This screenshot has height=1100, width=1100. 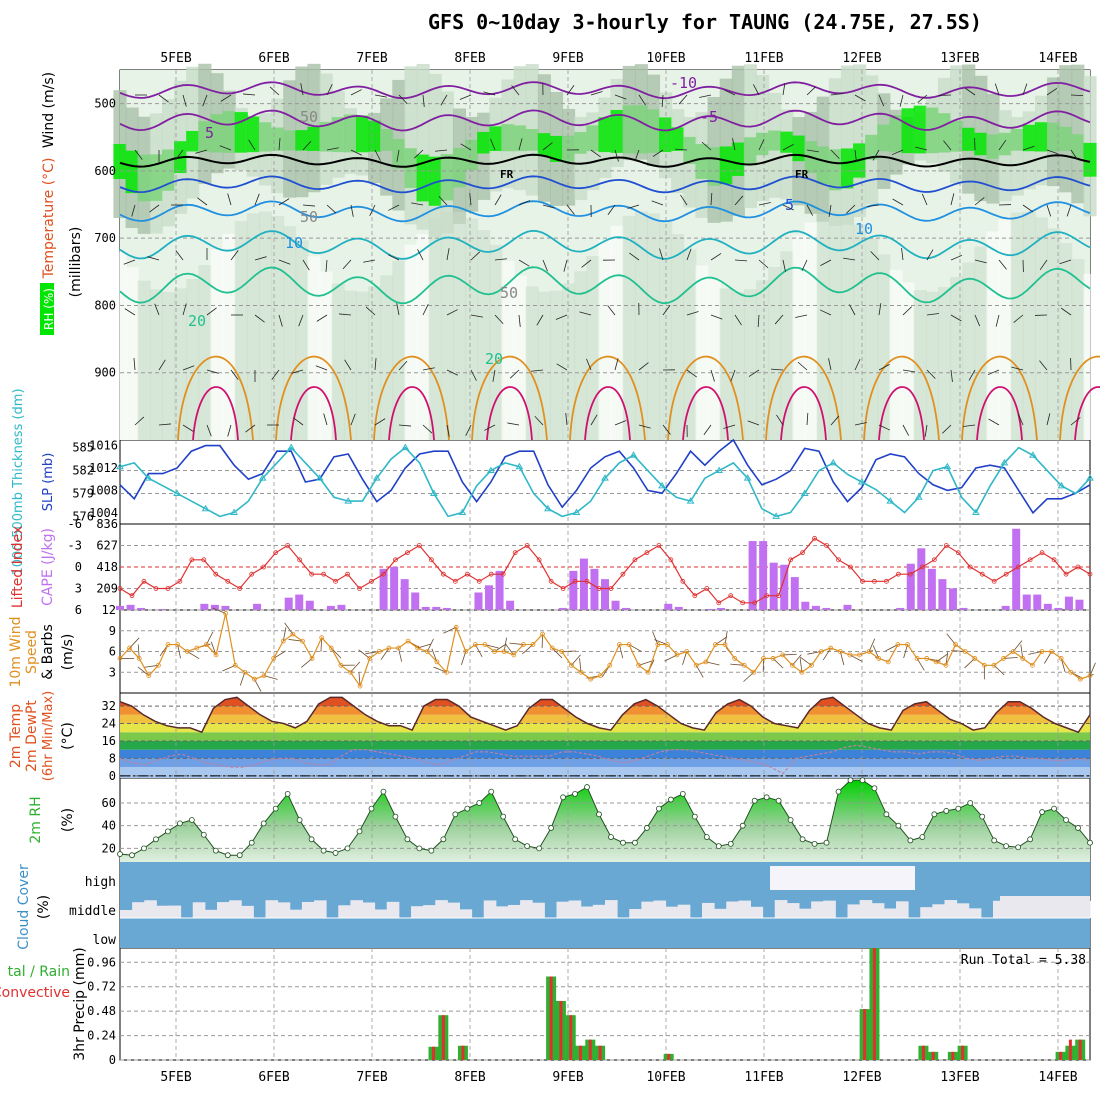 What do you see at coordinates (999, 398) in the screenshot?
I see `warm-contour` at bounding box center [999, 398].